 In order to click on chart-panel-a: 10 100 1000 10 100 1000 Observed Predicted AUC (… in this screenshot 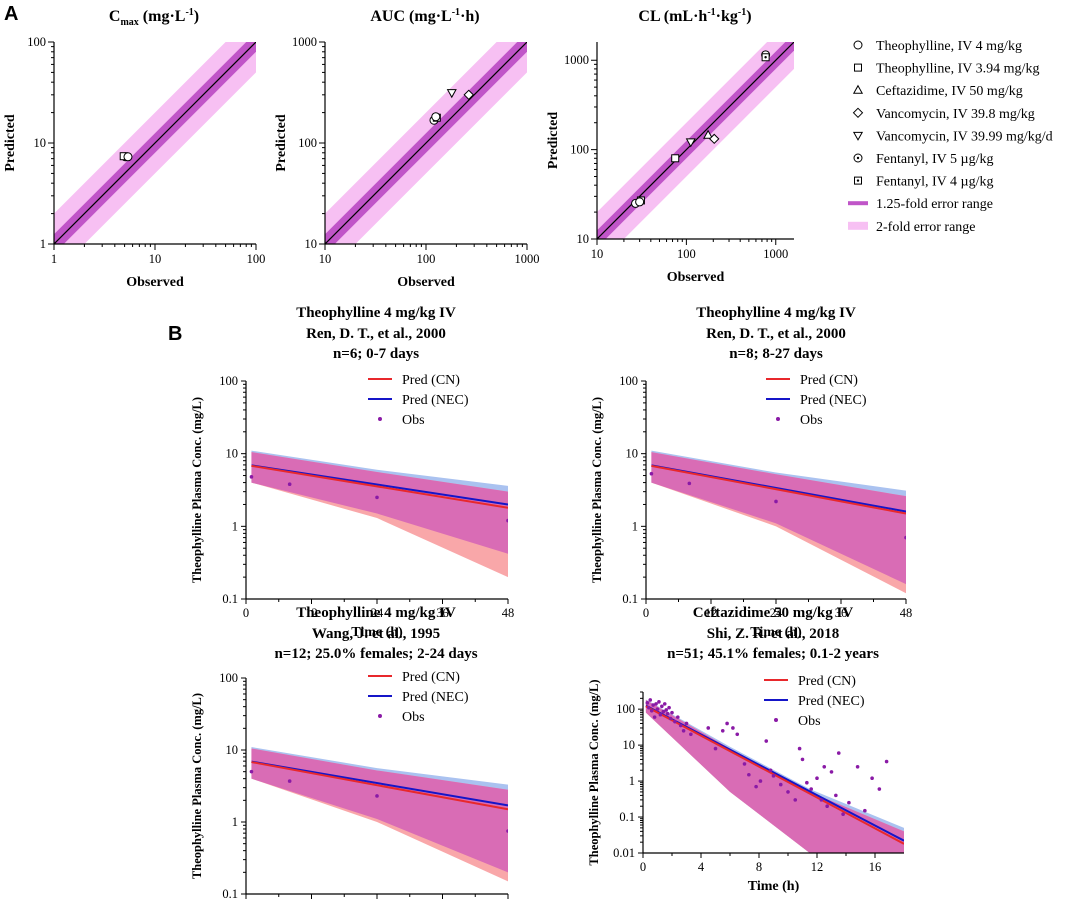, I will do `click(407, 148)`.